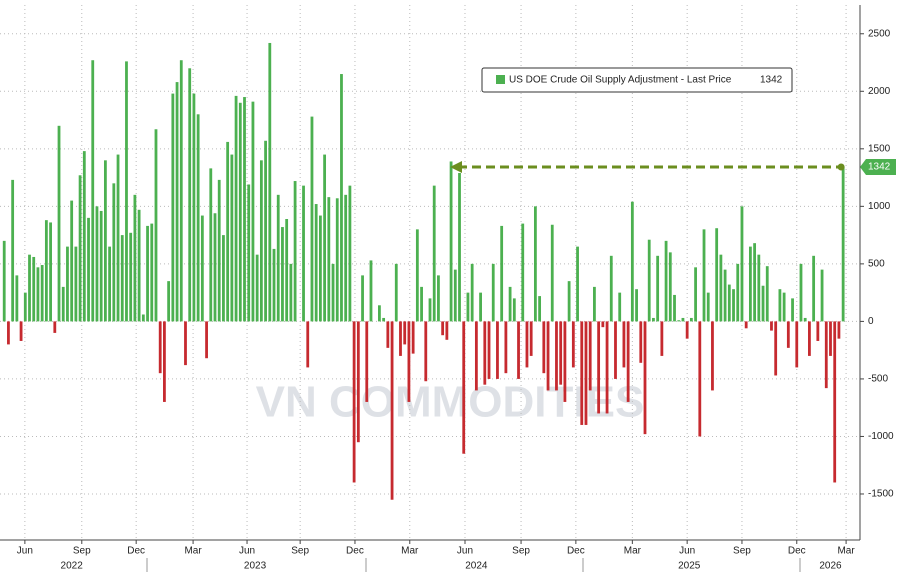 The image size is (900, 572). I want to click on y-tick-label: 1000, so click(879, 206).